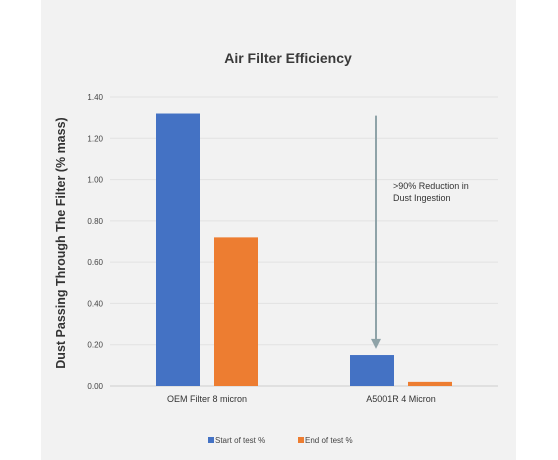  I want to click on category-label: A5001R 4 Micron, so click(401, 399).